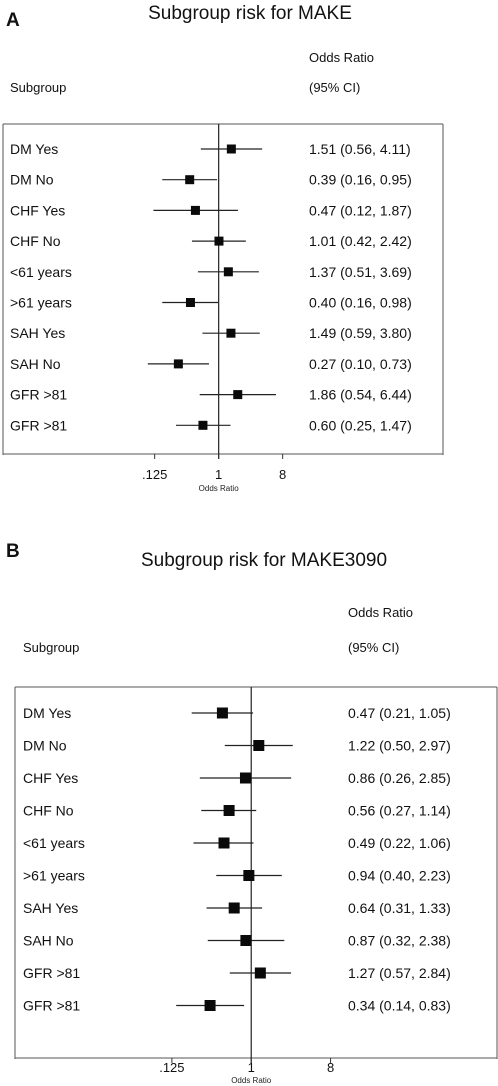 The width and height of the screenshot is (498, 1086). What do you see at coordinates (250, 13) in the screenshot?
I see `chart-title: Subgroup risk for MAKE` at bounding box center [250, 13].